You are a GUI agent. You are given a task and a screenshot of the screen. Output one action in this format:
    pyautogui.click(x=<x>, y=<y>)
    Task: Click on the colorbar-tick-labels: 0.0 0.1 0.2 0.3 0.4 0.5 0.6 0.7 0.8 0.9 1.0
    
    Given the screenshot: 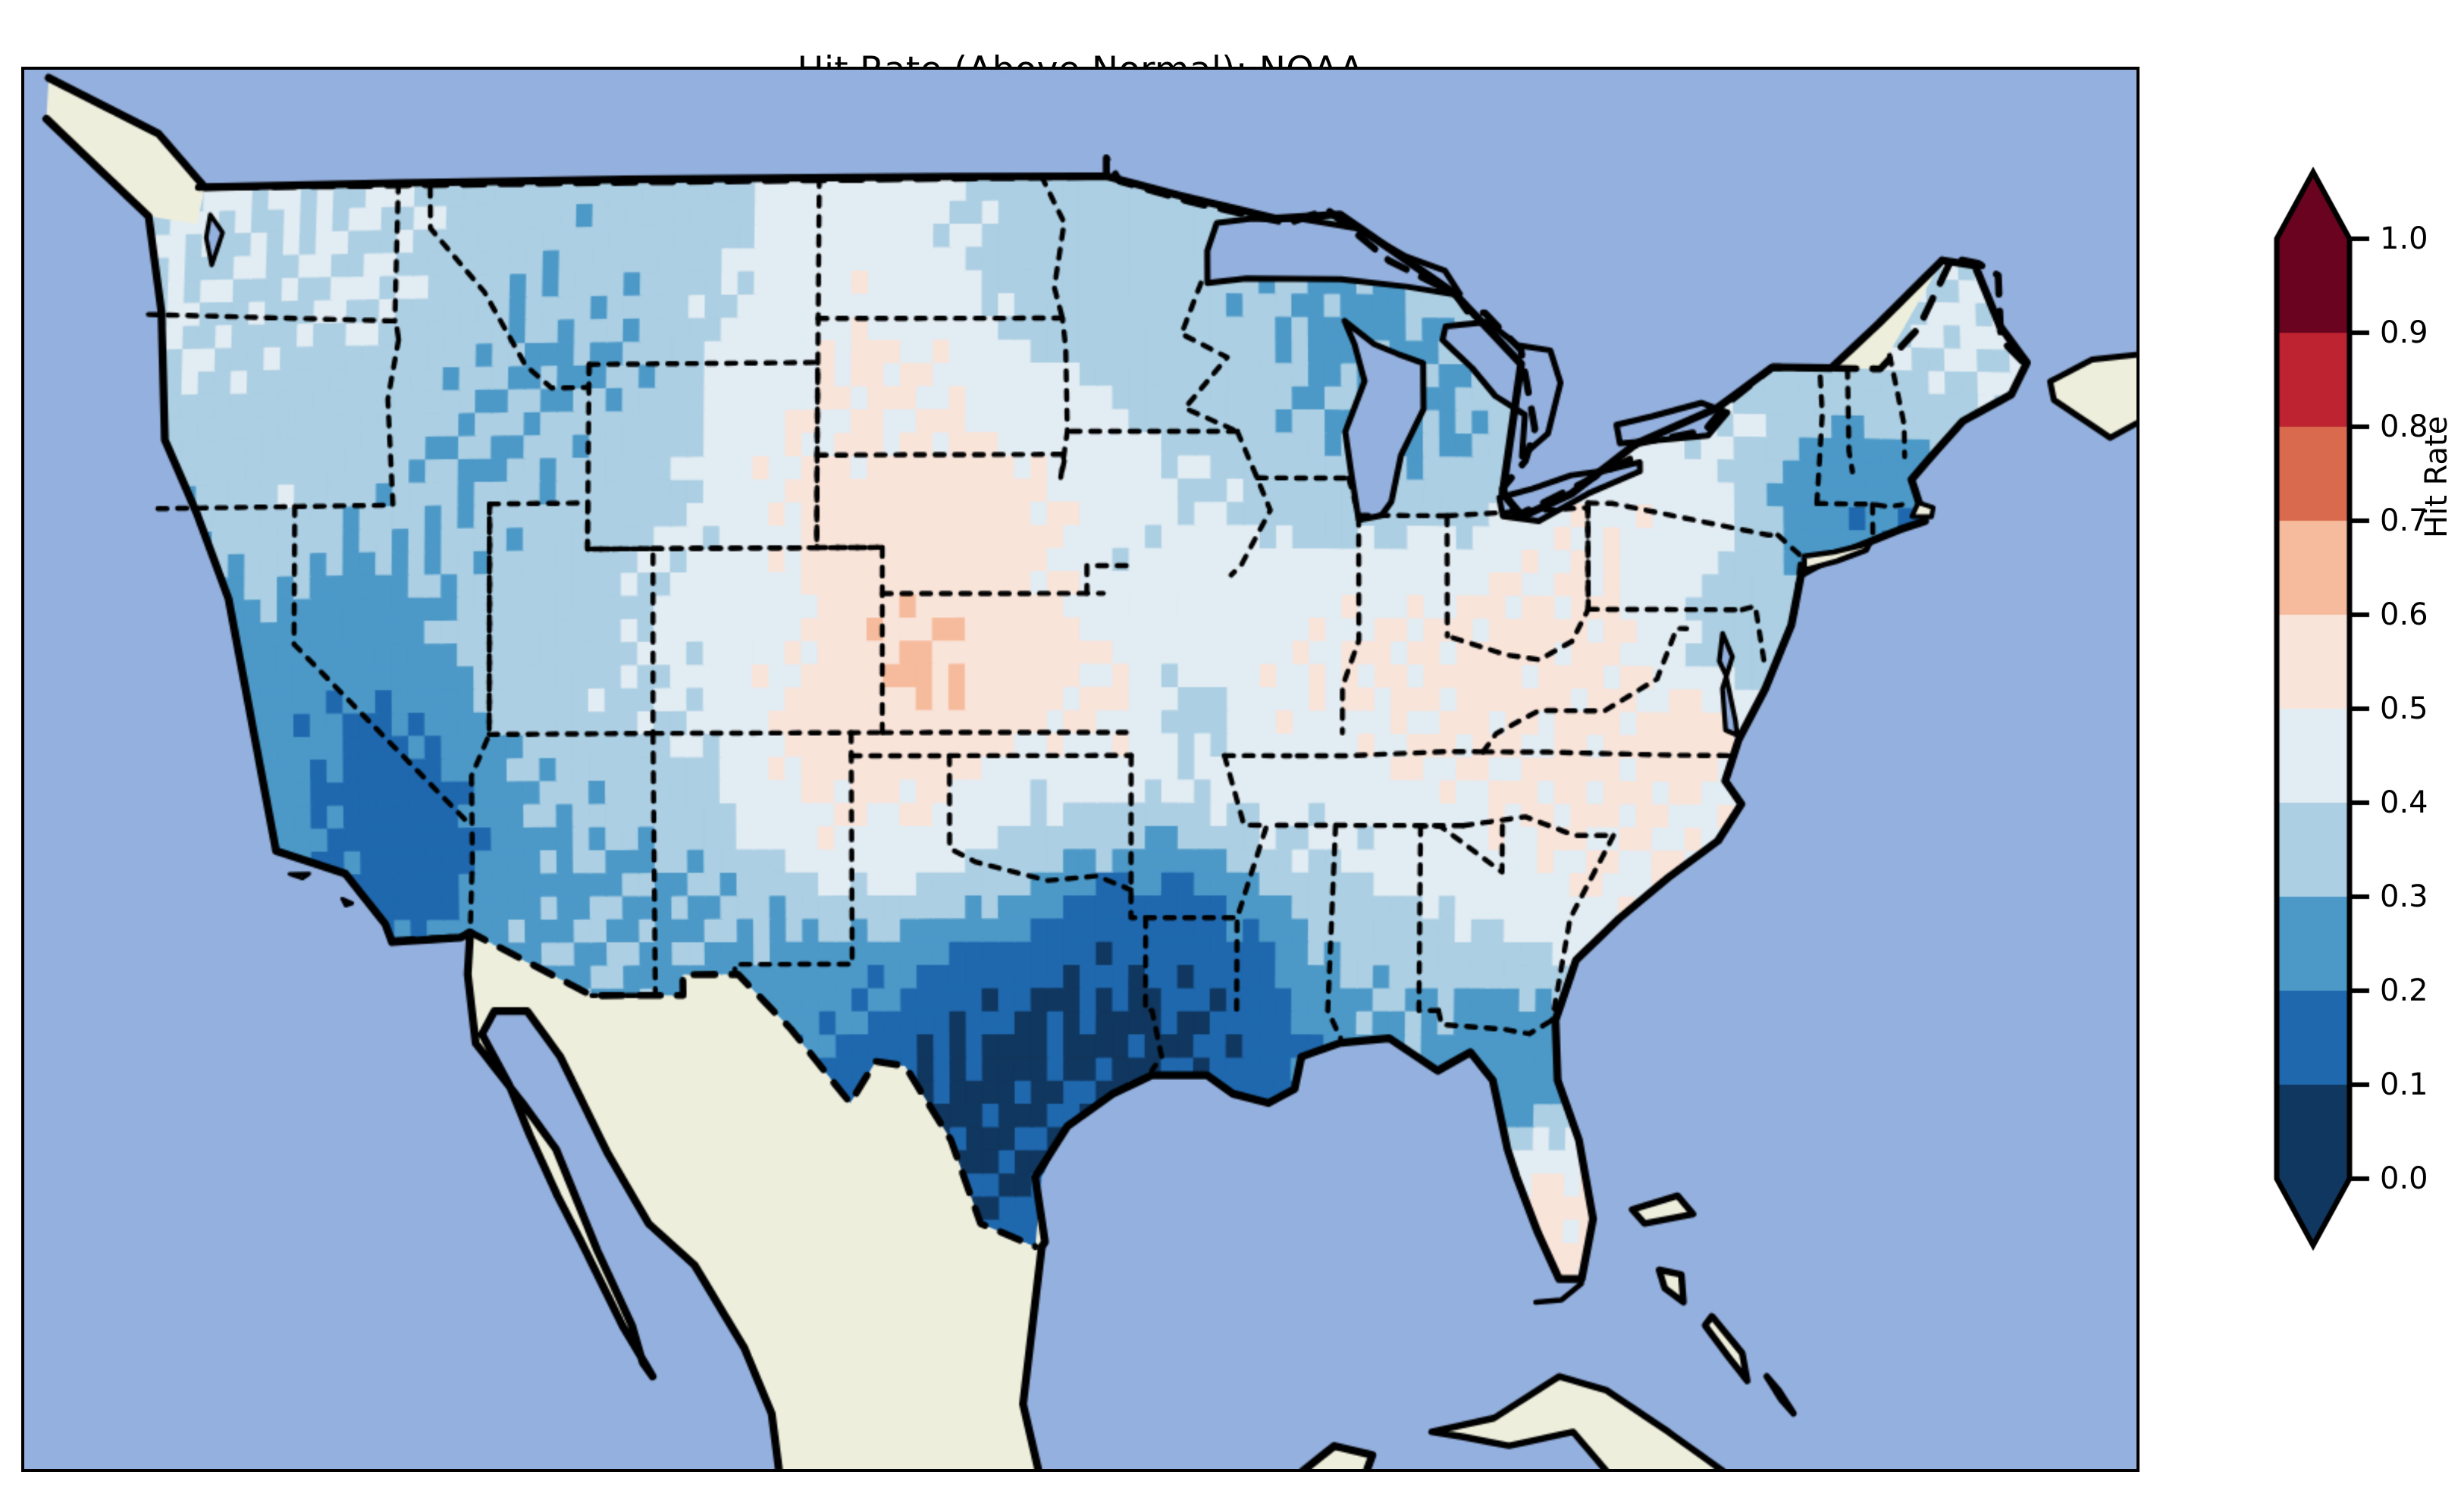 What is the action you would take?
    pyautogui.click(x=2362, y=758)
    